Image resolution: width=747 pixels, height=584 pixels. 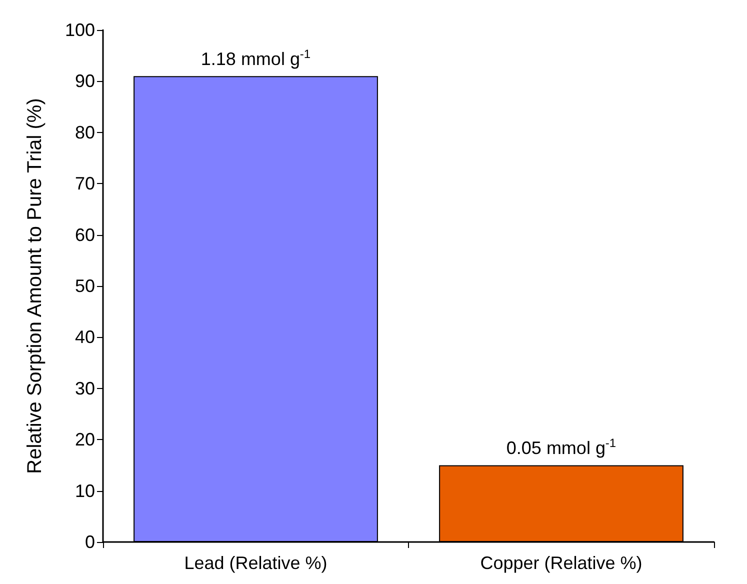 I want to click on x-tick-label: Copper (Relative %), so click(x=561, y=563).